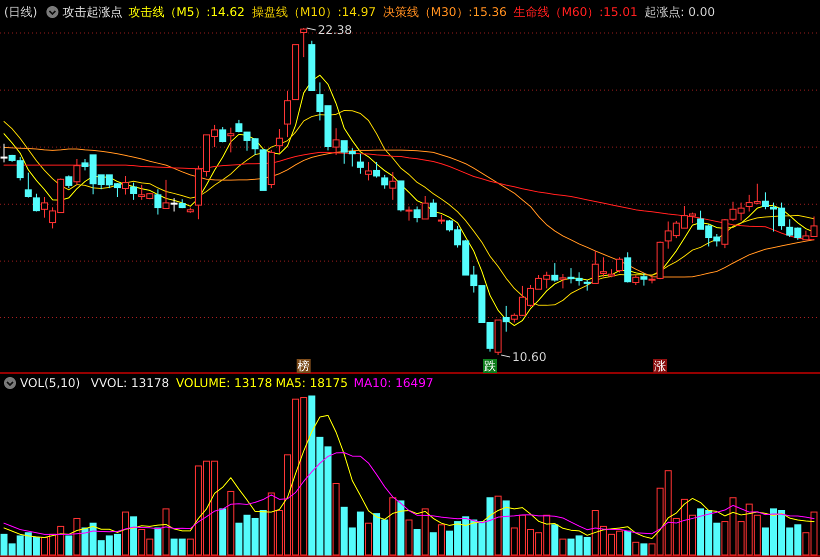 This screenshot has height=557, width=820. Describe the element at coordinates (130, 383) in the screenshot. I see `text: VVOL: 13178` at that location.